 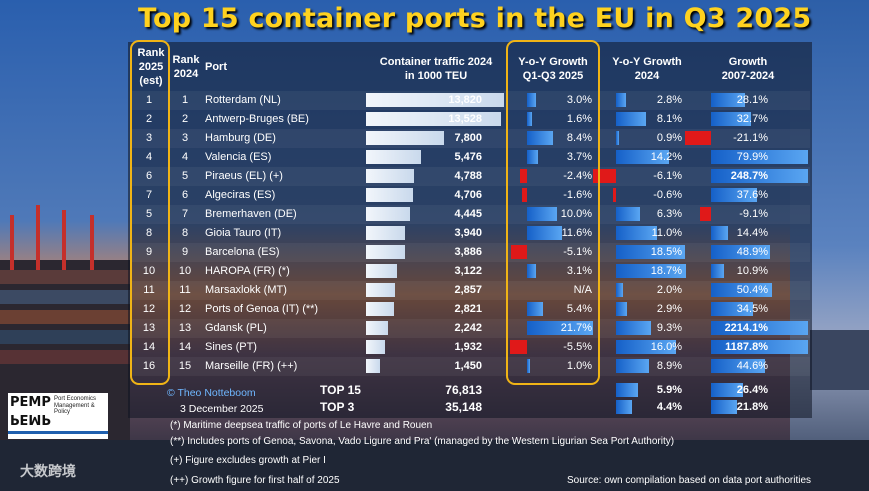 I want to click on traffic-value: 13,820, so click(x=465, y=100).